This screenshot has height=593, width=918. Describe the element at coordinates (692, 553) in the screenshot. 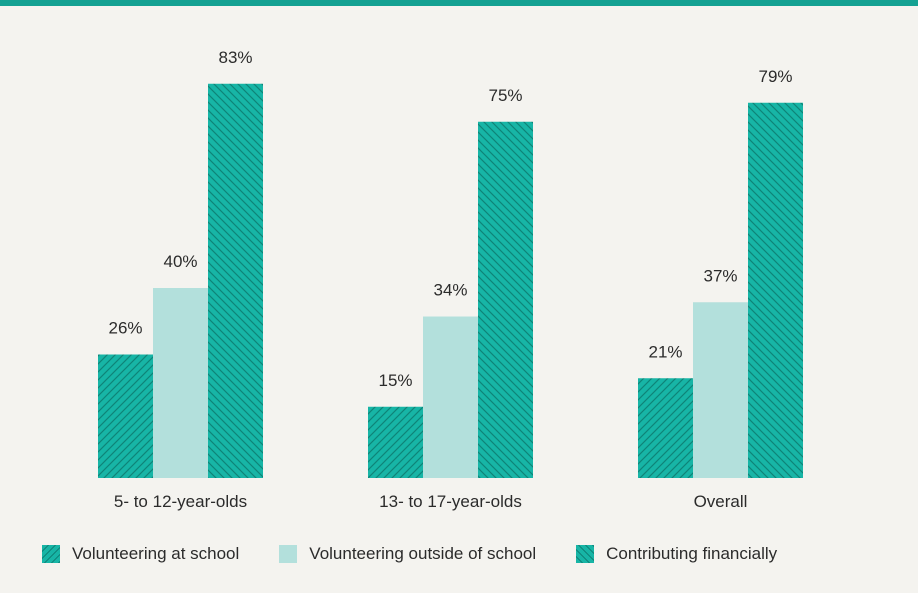

I see `legend-label-contributing-financially: Contributing financially` at that location.